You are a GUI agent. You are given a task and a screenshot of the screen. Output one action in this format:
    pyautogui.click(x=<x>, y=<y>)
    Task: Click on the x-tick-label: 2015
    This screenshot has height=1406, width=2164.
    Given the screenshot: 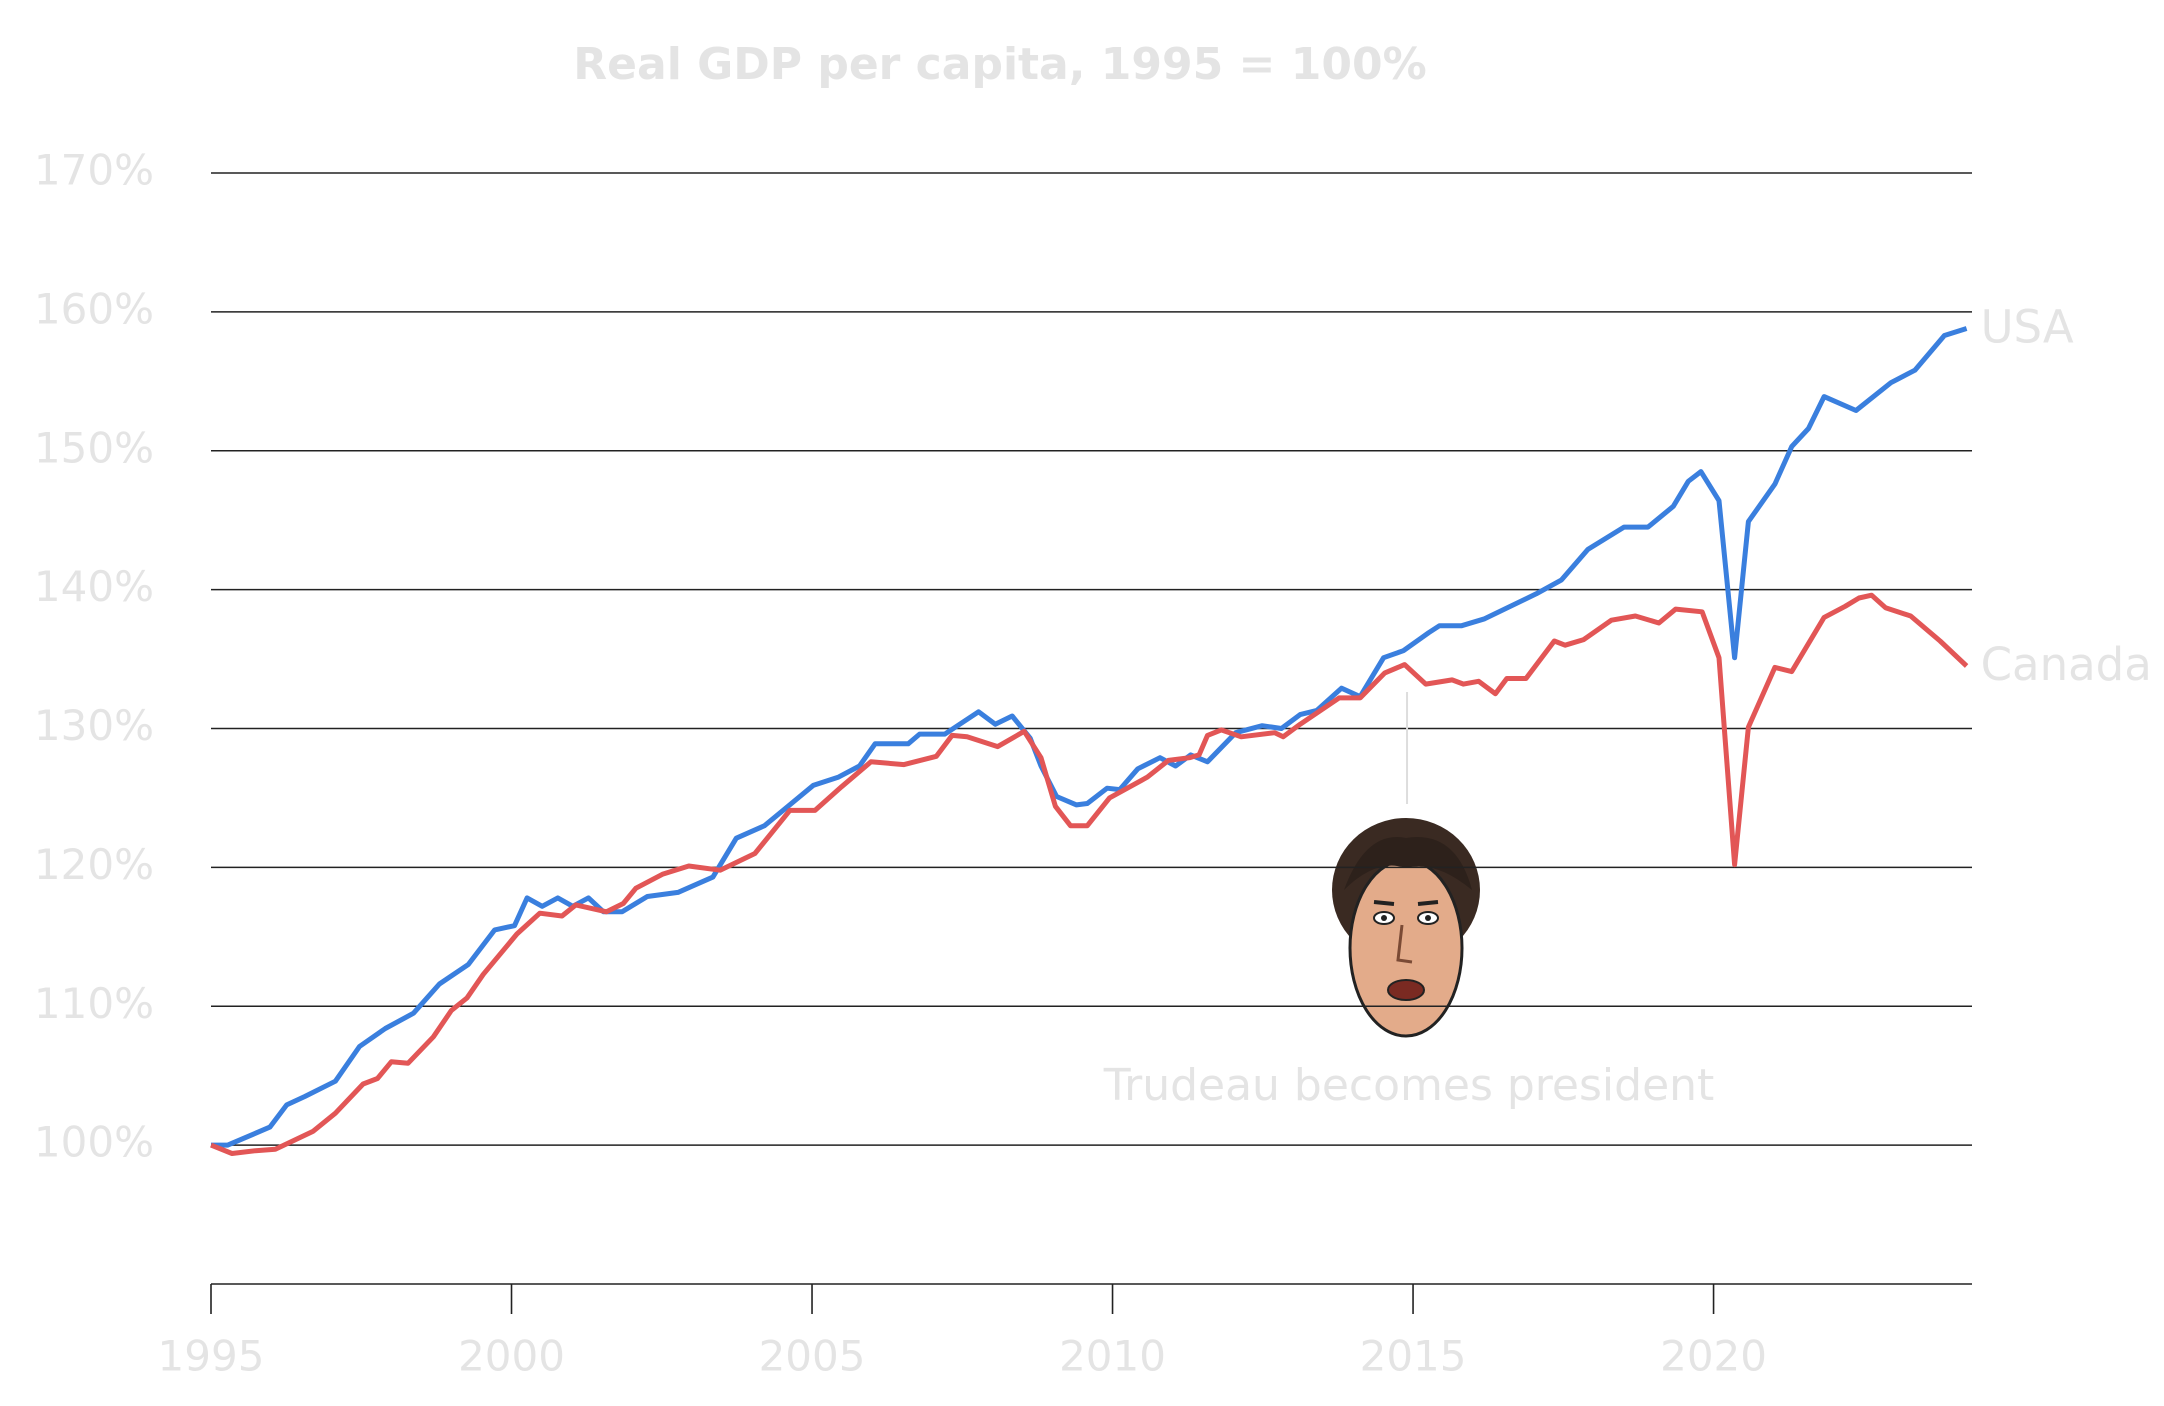 What is the action you would take?
    pyautogui.click(x=1413, y=1356)
    